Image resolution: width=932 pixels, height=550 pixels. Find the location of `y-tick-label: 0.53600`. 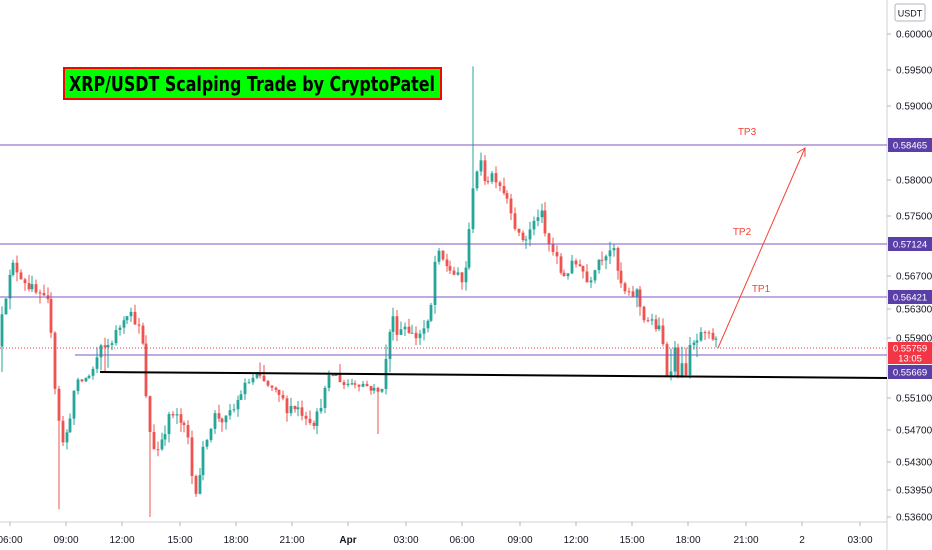

y-tick-label: 0.53600 is located at coordinates (914, 518).